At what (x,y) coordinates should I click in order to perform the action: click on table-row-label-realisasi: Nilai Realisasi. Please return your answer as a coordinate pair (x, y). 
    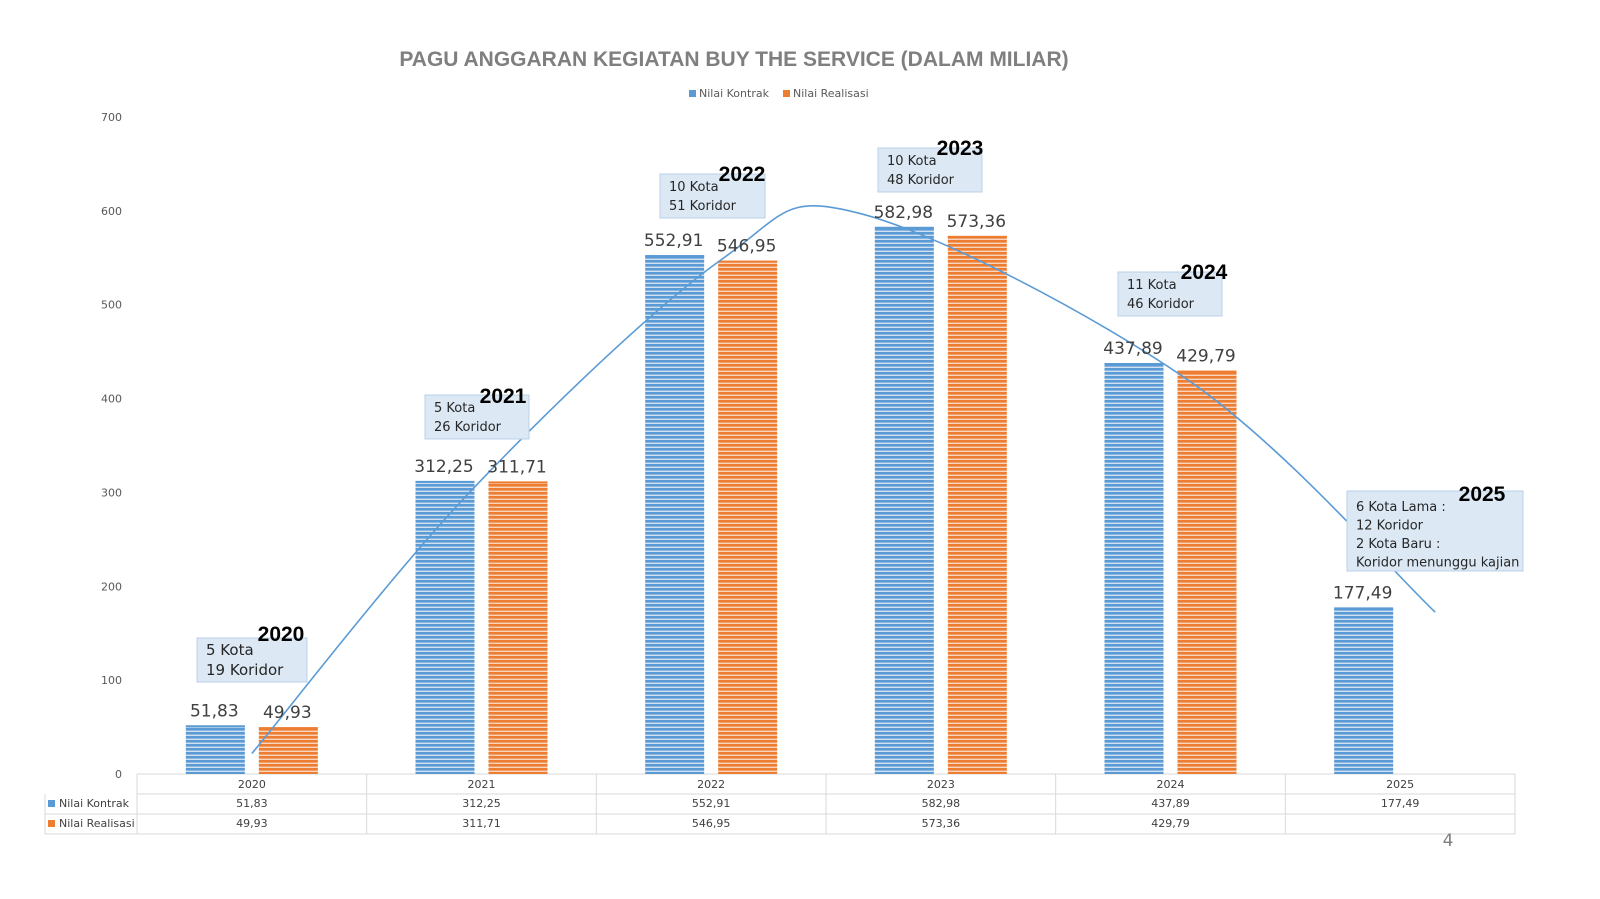
    Looking at the image, I should click on (97, 823).